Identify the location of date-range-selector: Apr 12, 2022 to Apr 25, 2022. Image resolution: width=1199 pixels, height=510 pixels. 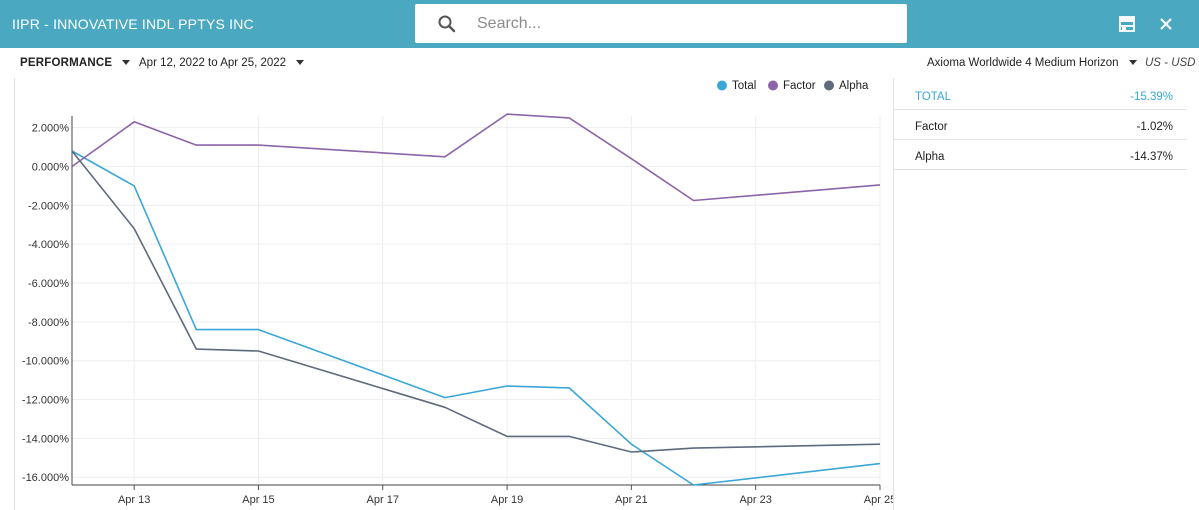
(222, 63).